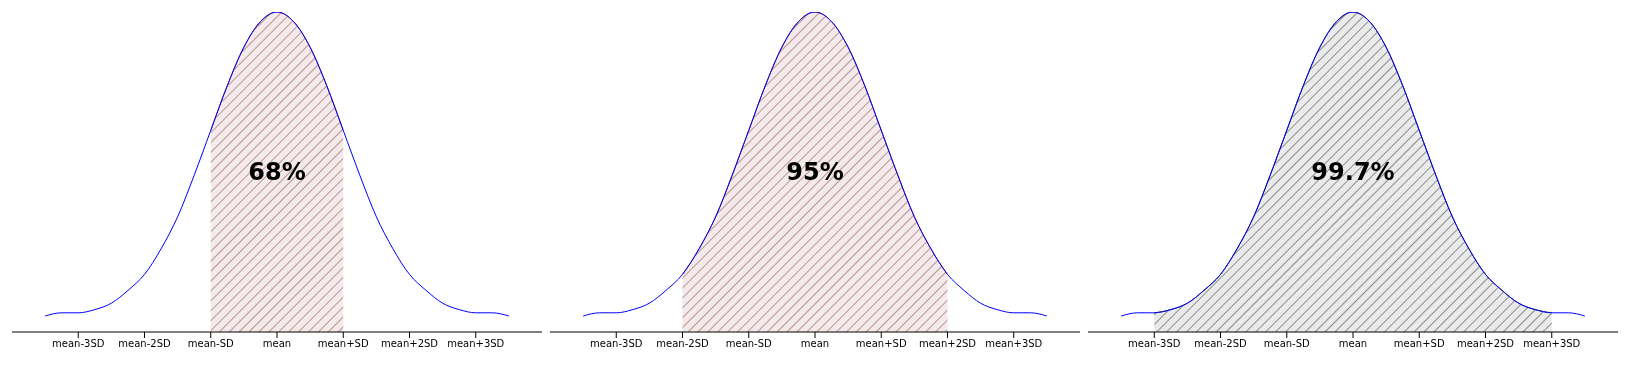 This screenshot has height=366, width=1632. What do you see at coordinates (277, 172) in the screenshot?
I see `annotation: 68%` at bounding box center [277, 172].